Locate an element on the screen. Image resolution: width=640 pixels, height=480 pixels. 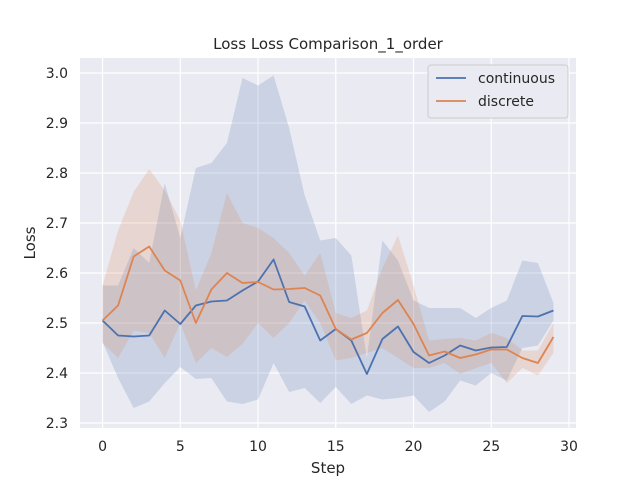
y-tick-label: 2.9 is located at coordinates (57, 124).